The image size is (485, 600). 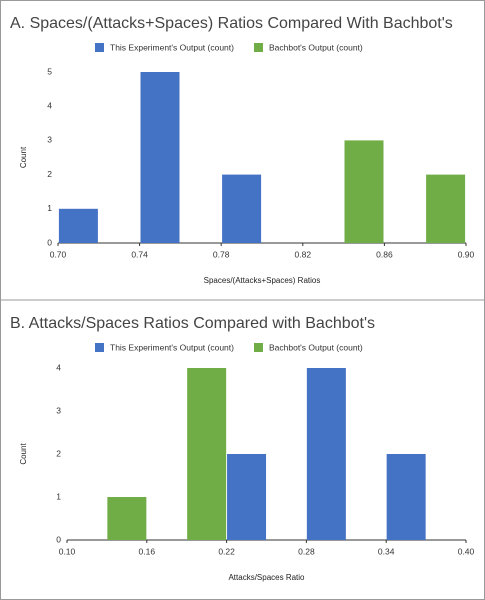 What do you see at coordinates (303, 254) in the screenshot?
I see `x-tick-label: 0.82` at bounding box center [303, 254].